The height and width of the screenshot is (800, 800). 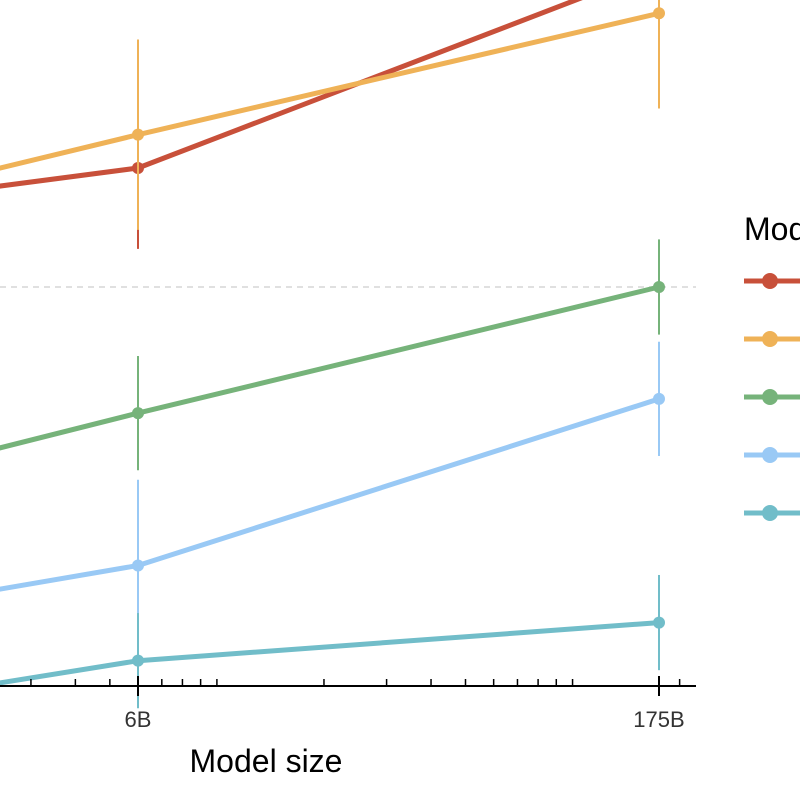 What do you see at coordinates (772, 229) in the screenshot?
I see `legend-title: Mod` at bounding box center [772, 229].